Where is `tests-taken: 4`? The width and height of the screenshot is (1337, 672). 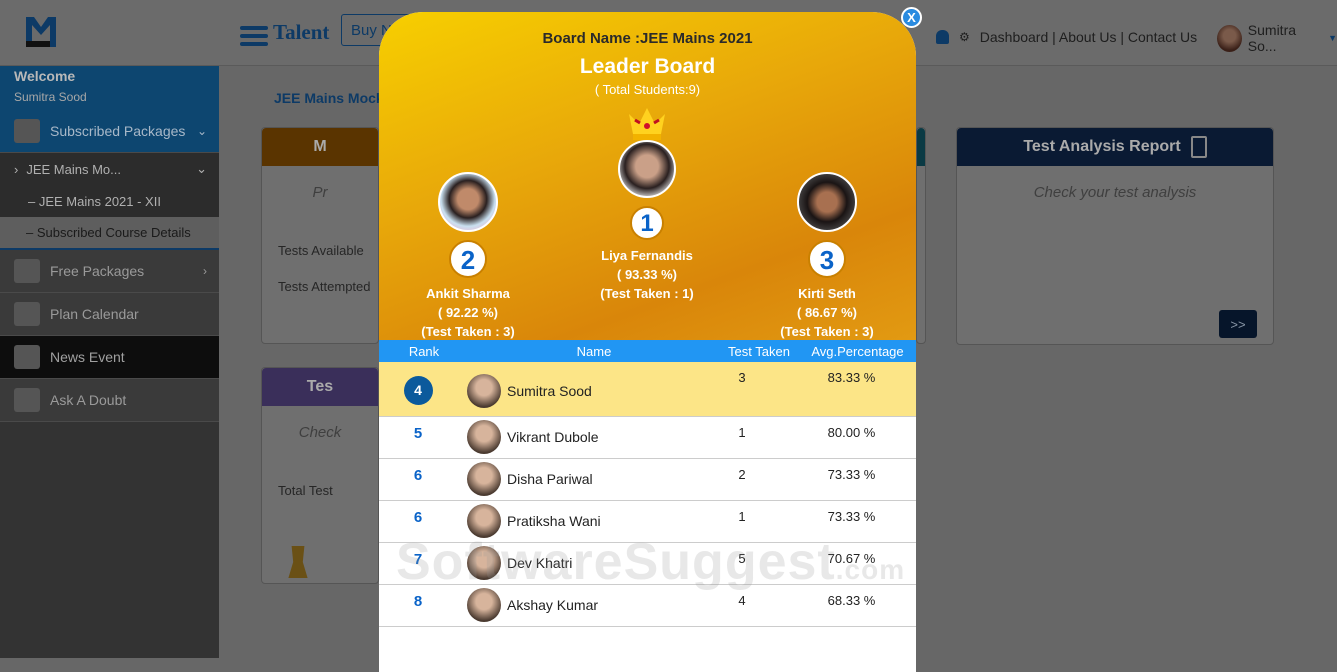 tests-taken: 4 is located at coordinates (742, 600).